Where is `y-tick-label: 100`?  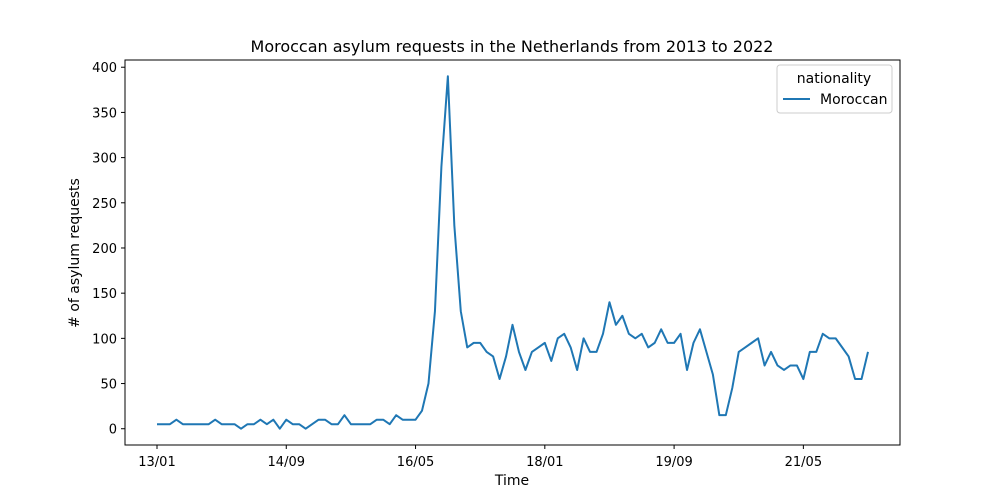
y-tick-label: 100 is located at coordinates (104, 339).